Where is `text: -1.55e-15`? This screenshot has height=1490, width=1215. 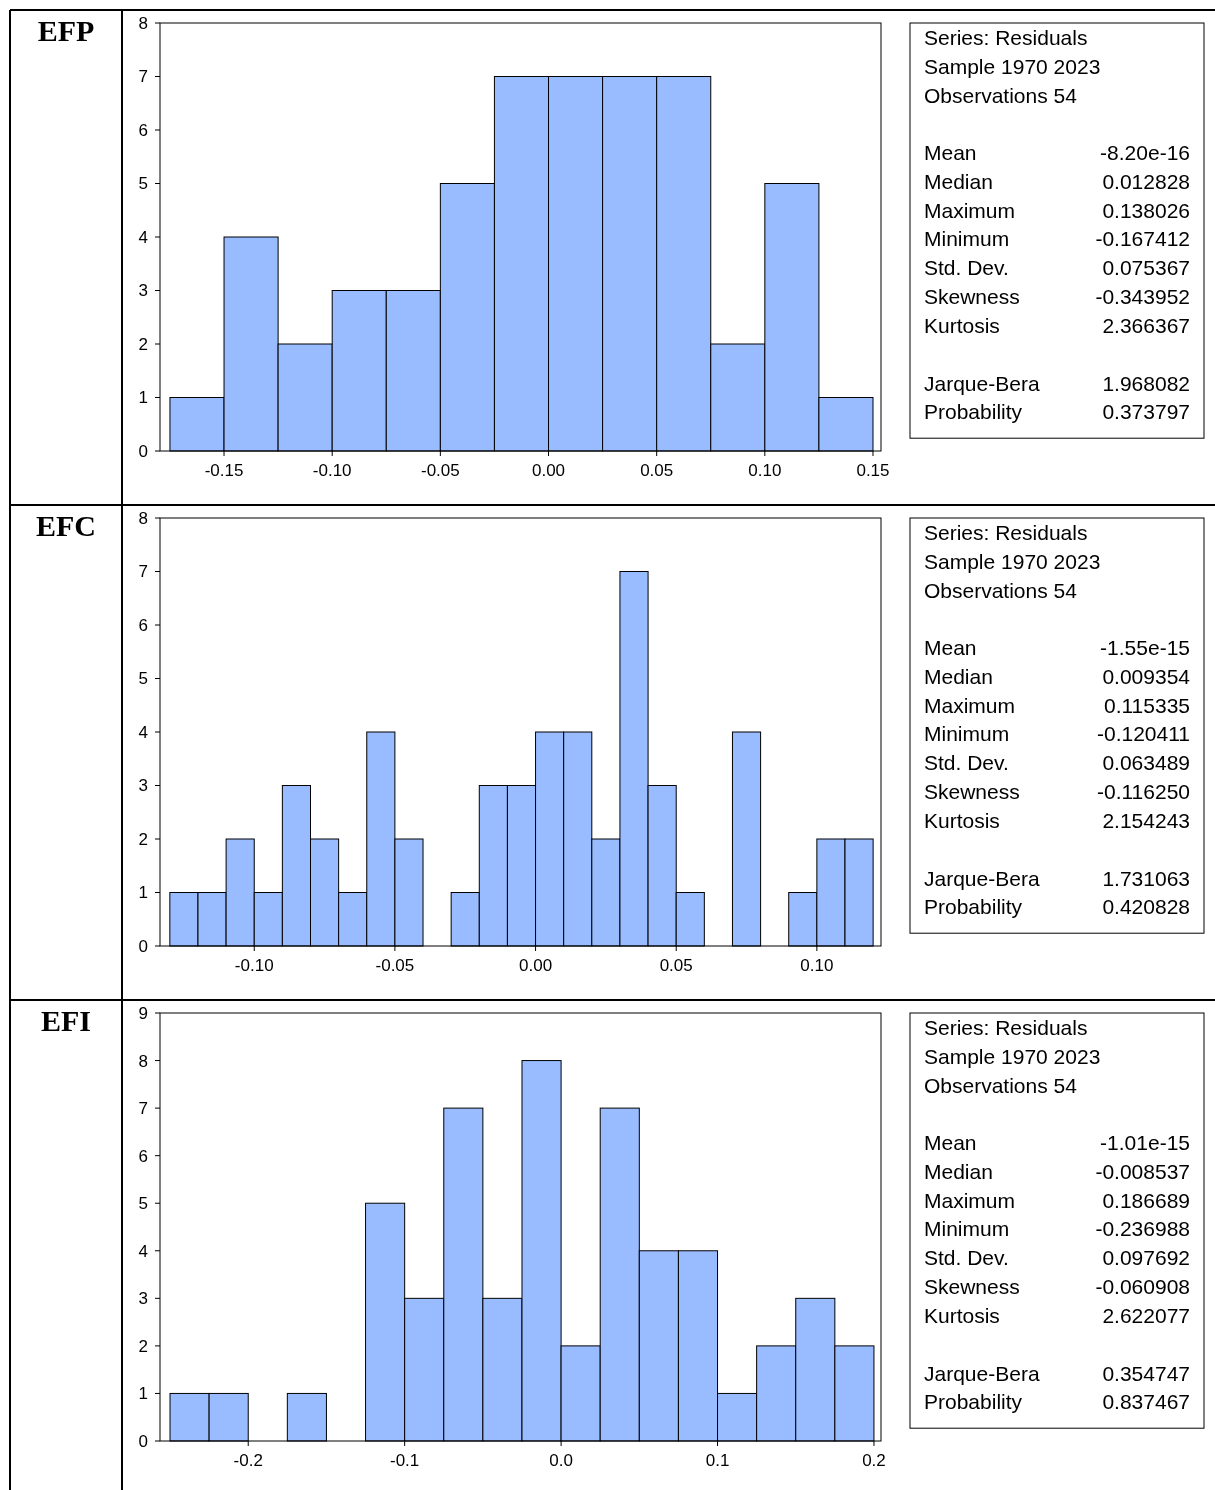 text: -1.55e-15 is located at coordinates (1145, 647).